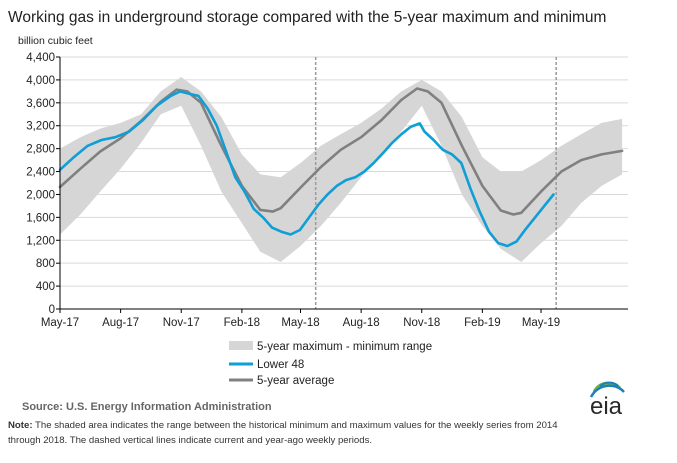 The width and height of the screenshot is (677, 463). What do you see at coordinates (181, 323) in the screenshot?
I see `x-tick-label: Nov-17` at bounding box center [181, 323].